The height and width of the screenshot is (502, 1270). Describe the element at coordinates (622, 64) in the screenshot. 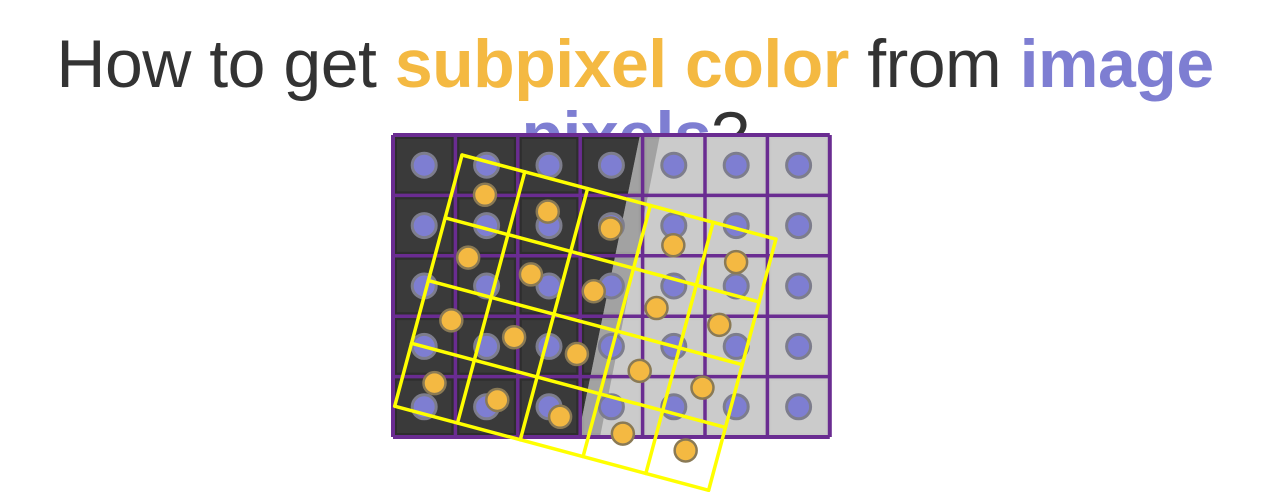

I see `title-part-subpixel-color: subpixel color` at that location.